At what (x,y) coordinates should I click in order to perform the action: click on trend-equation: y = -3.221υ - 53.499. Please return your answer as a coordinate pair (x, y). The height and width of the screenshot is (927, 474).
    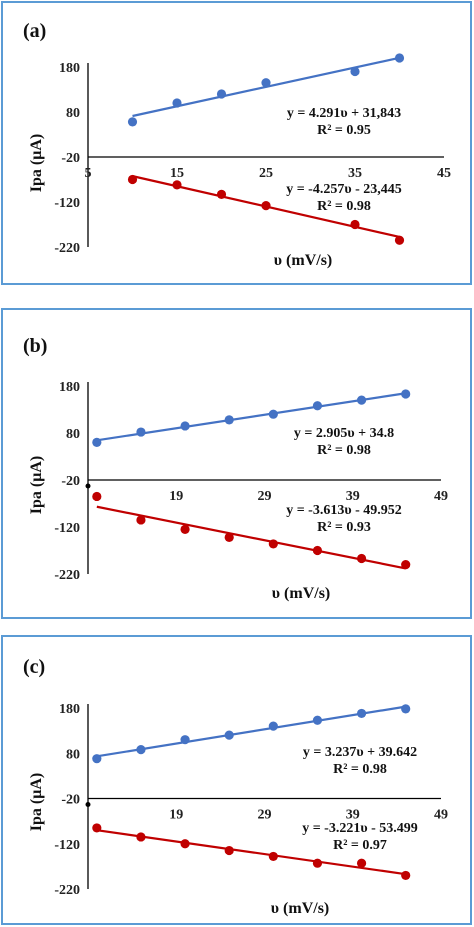
    Looking at the image, I should click on (360, 828).